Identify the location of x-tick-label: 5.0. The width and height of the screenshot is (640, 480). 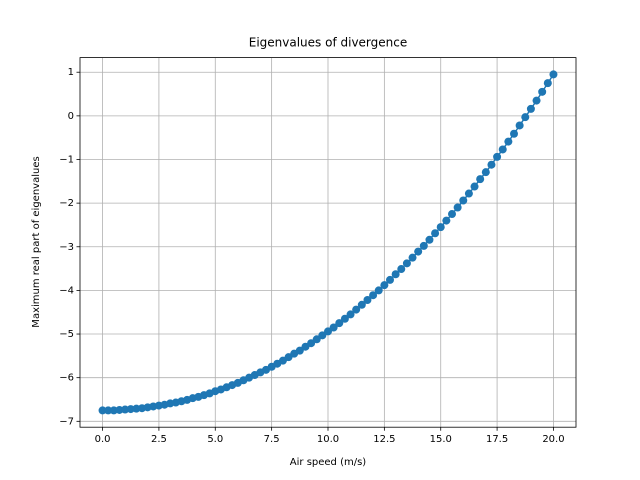
(215, 439).